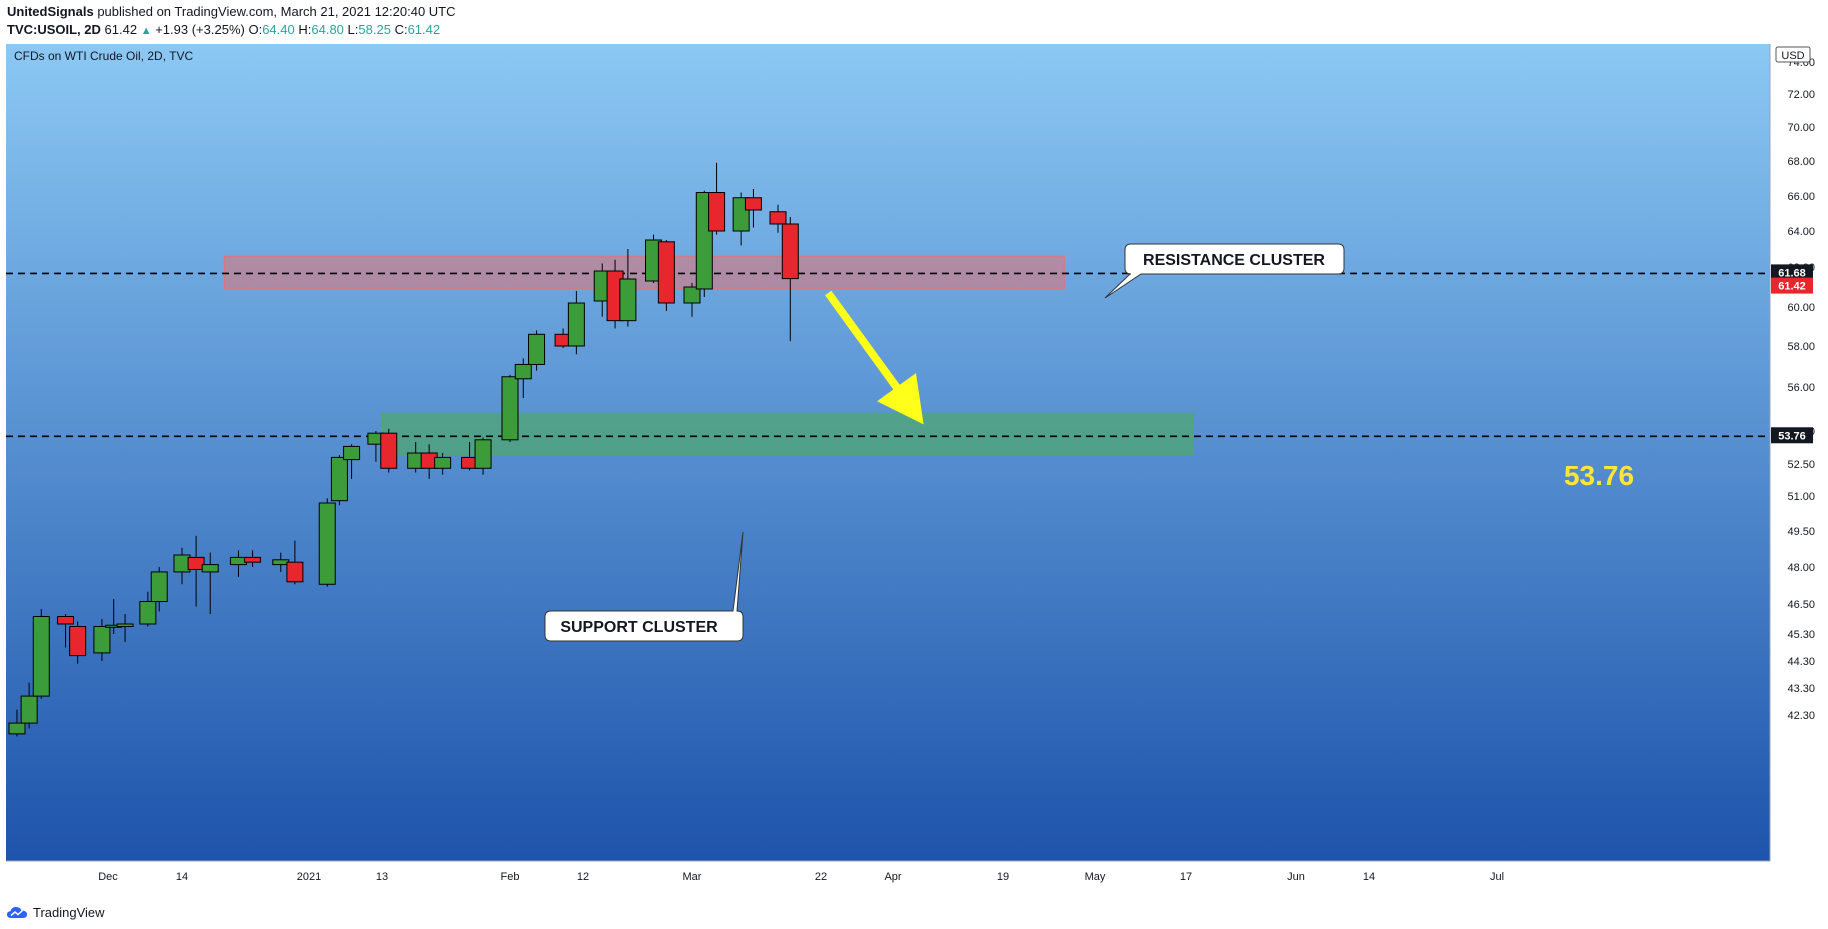 This screenshot has width=1828, height=929. I want to click on currency-badge: USD, so click(1793, 54).